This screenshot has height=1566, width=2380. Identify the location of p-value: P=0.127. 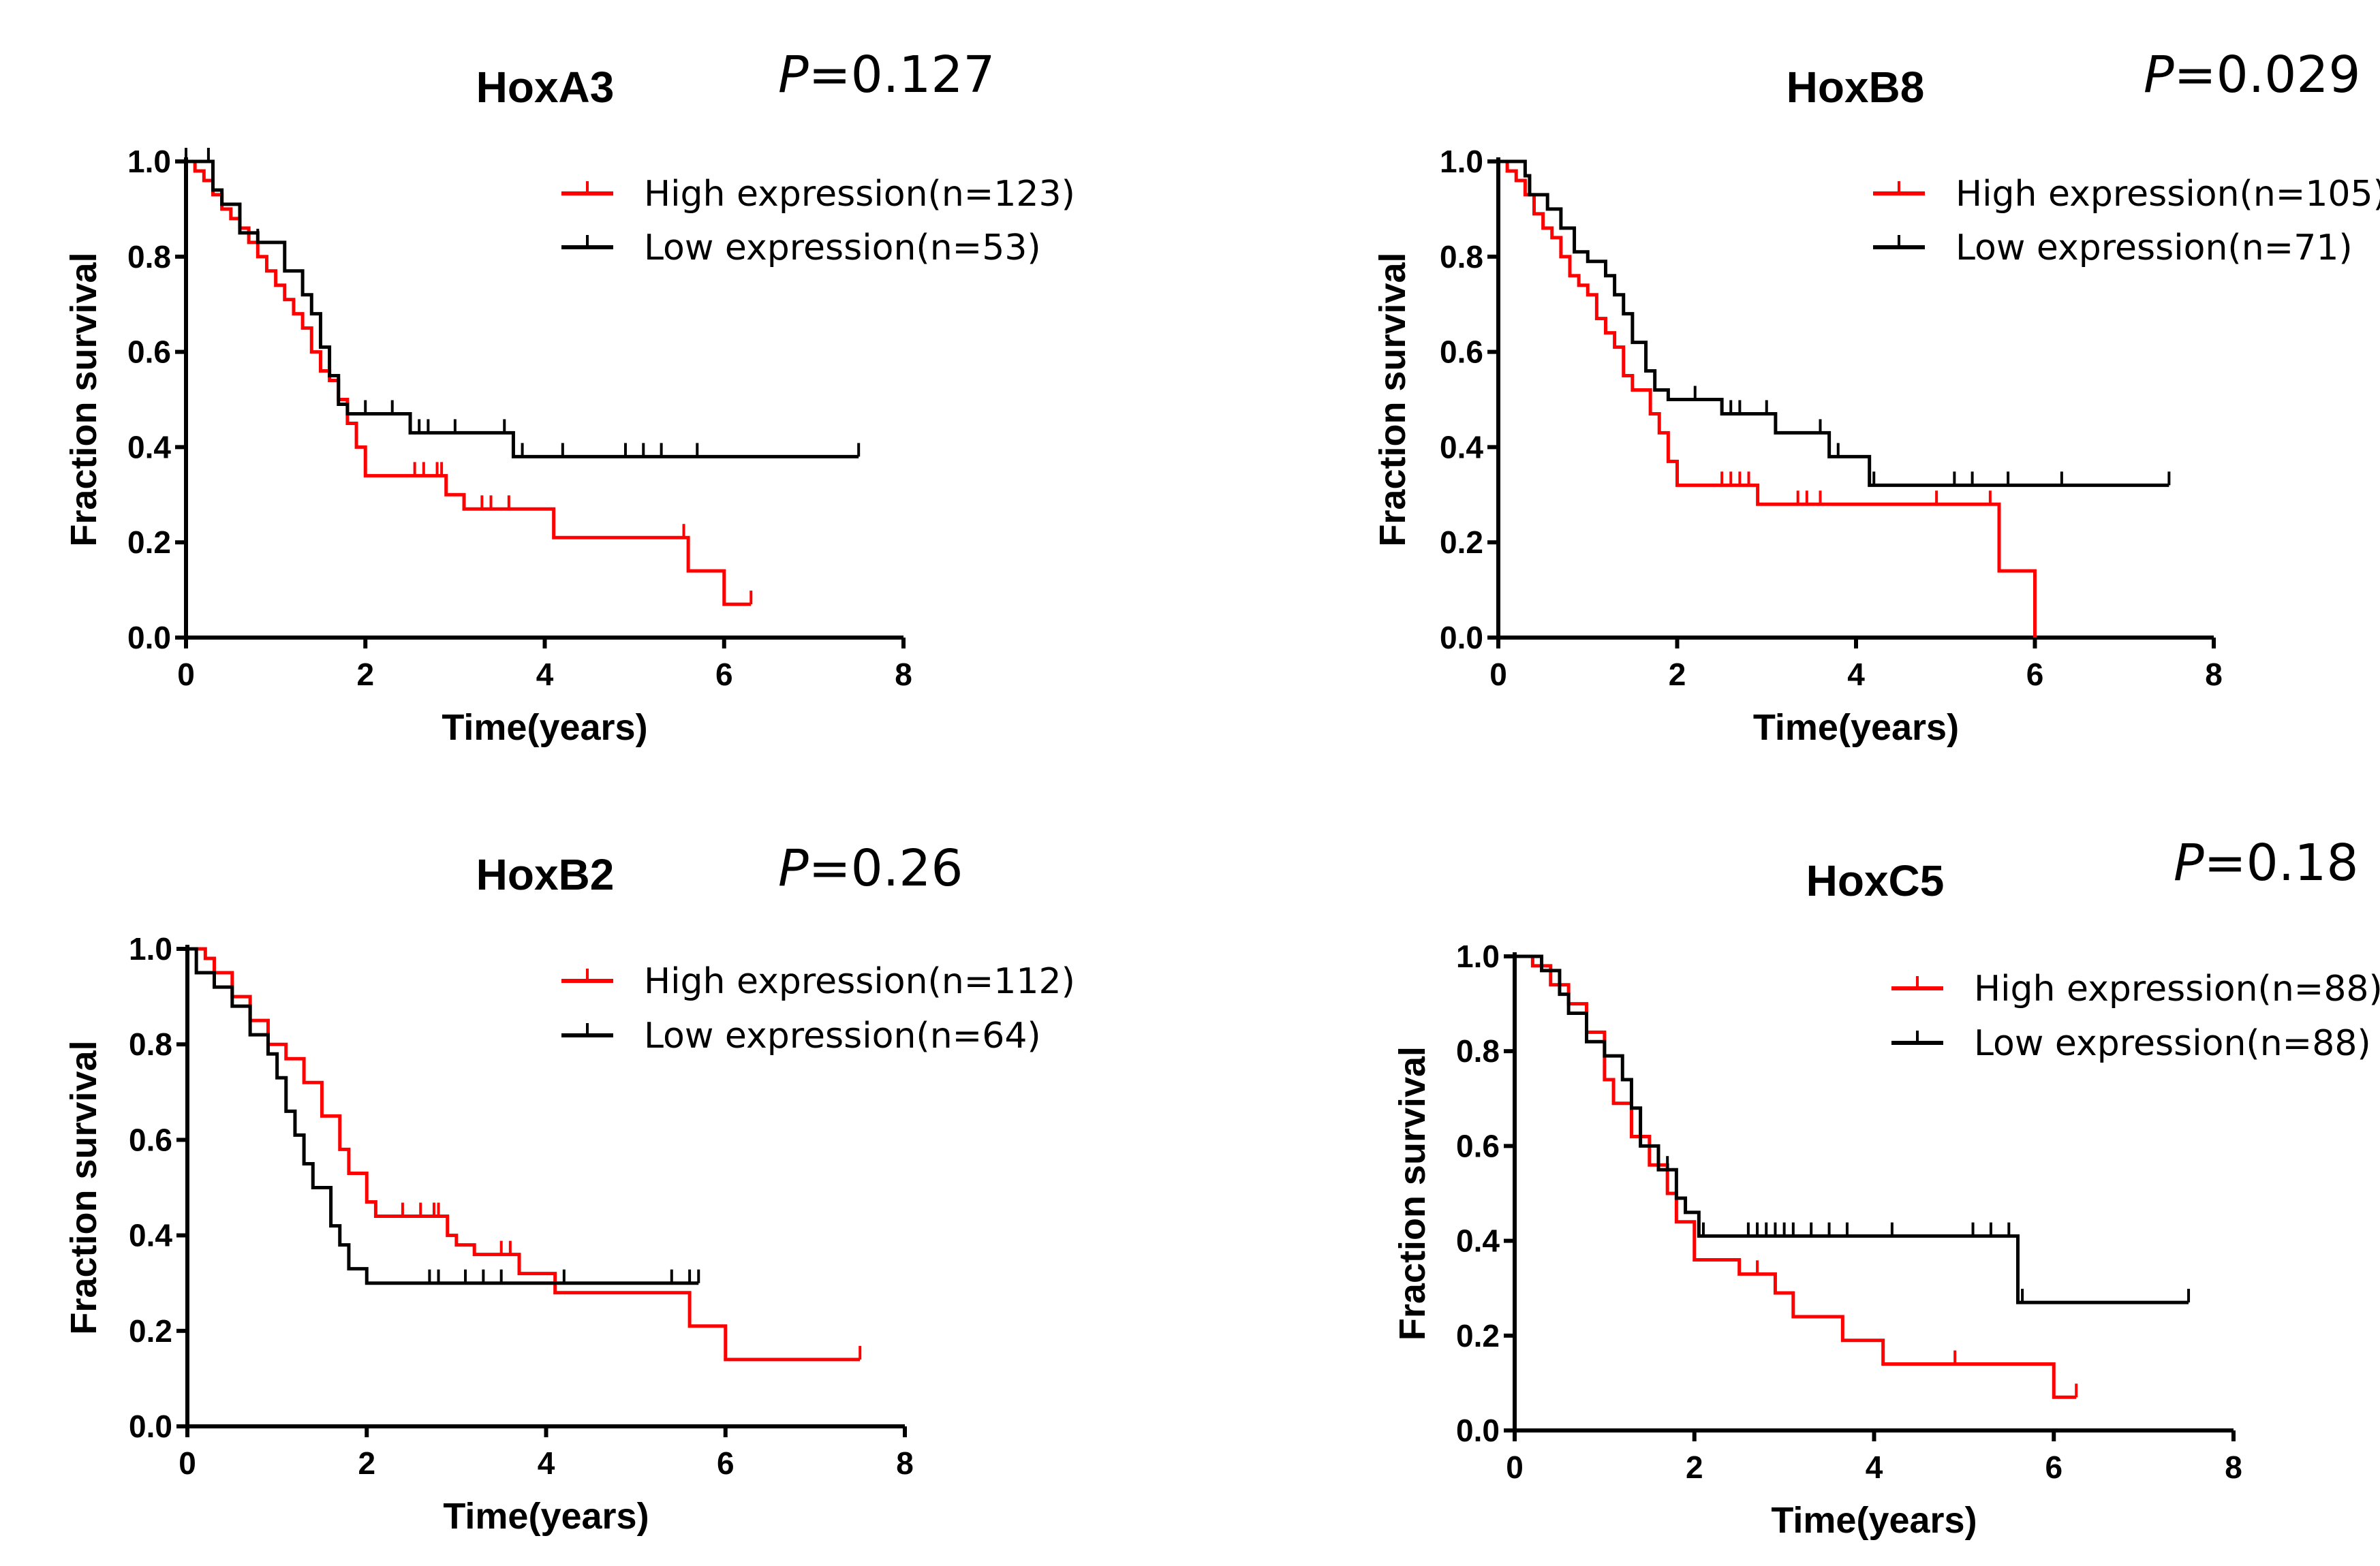
(886, 75).